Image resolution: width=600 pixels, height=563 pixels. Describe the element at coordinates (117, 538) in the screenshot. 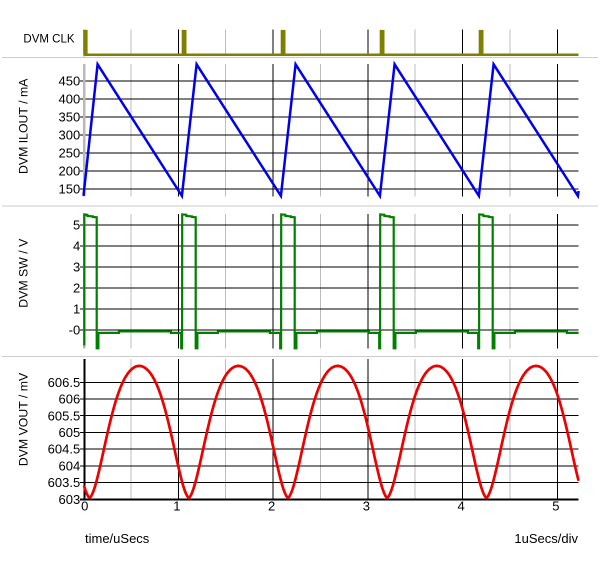

I see `svg-text: time/uSecs` at that location.